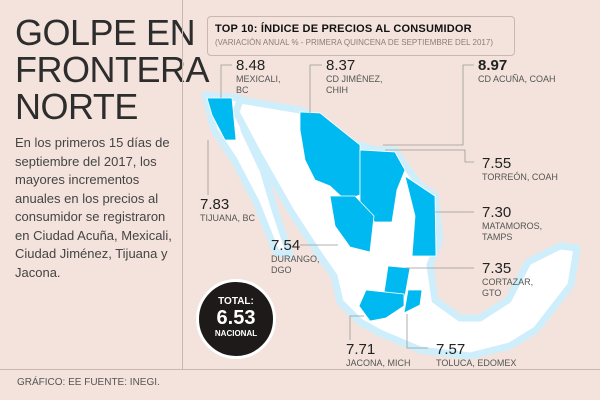 This screenshot has width=600, height=400. I want to click on callout-durango: 7.54 DURANGO, DGO, so click(298, 257).